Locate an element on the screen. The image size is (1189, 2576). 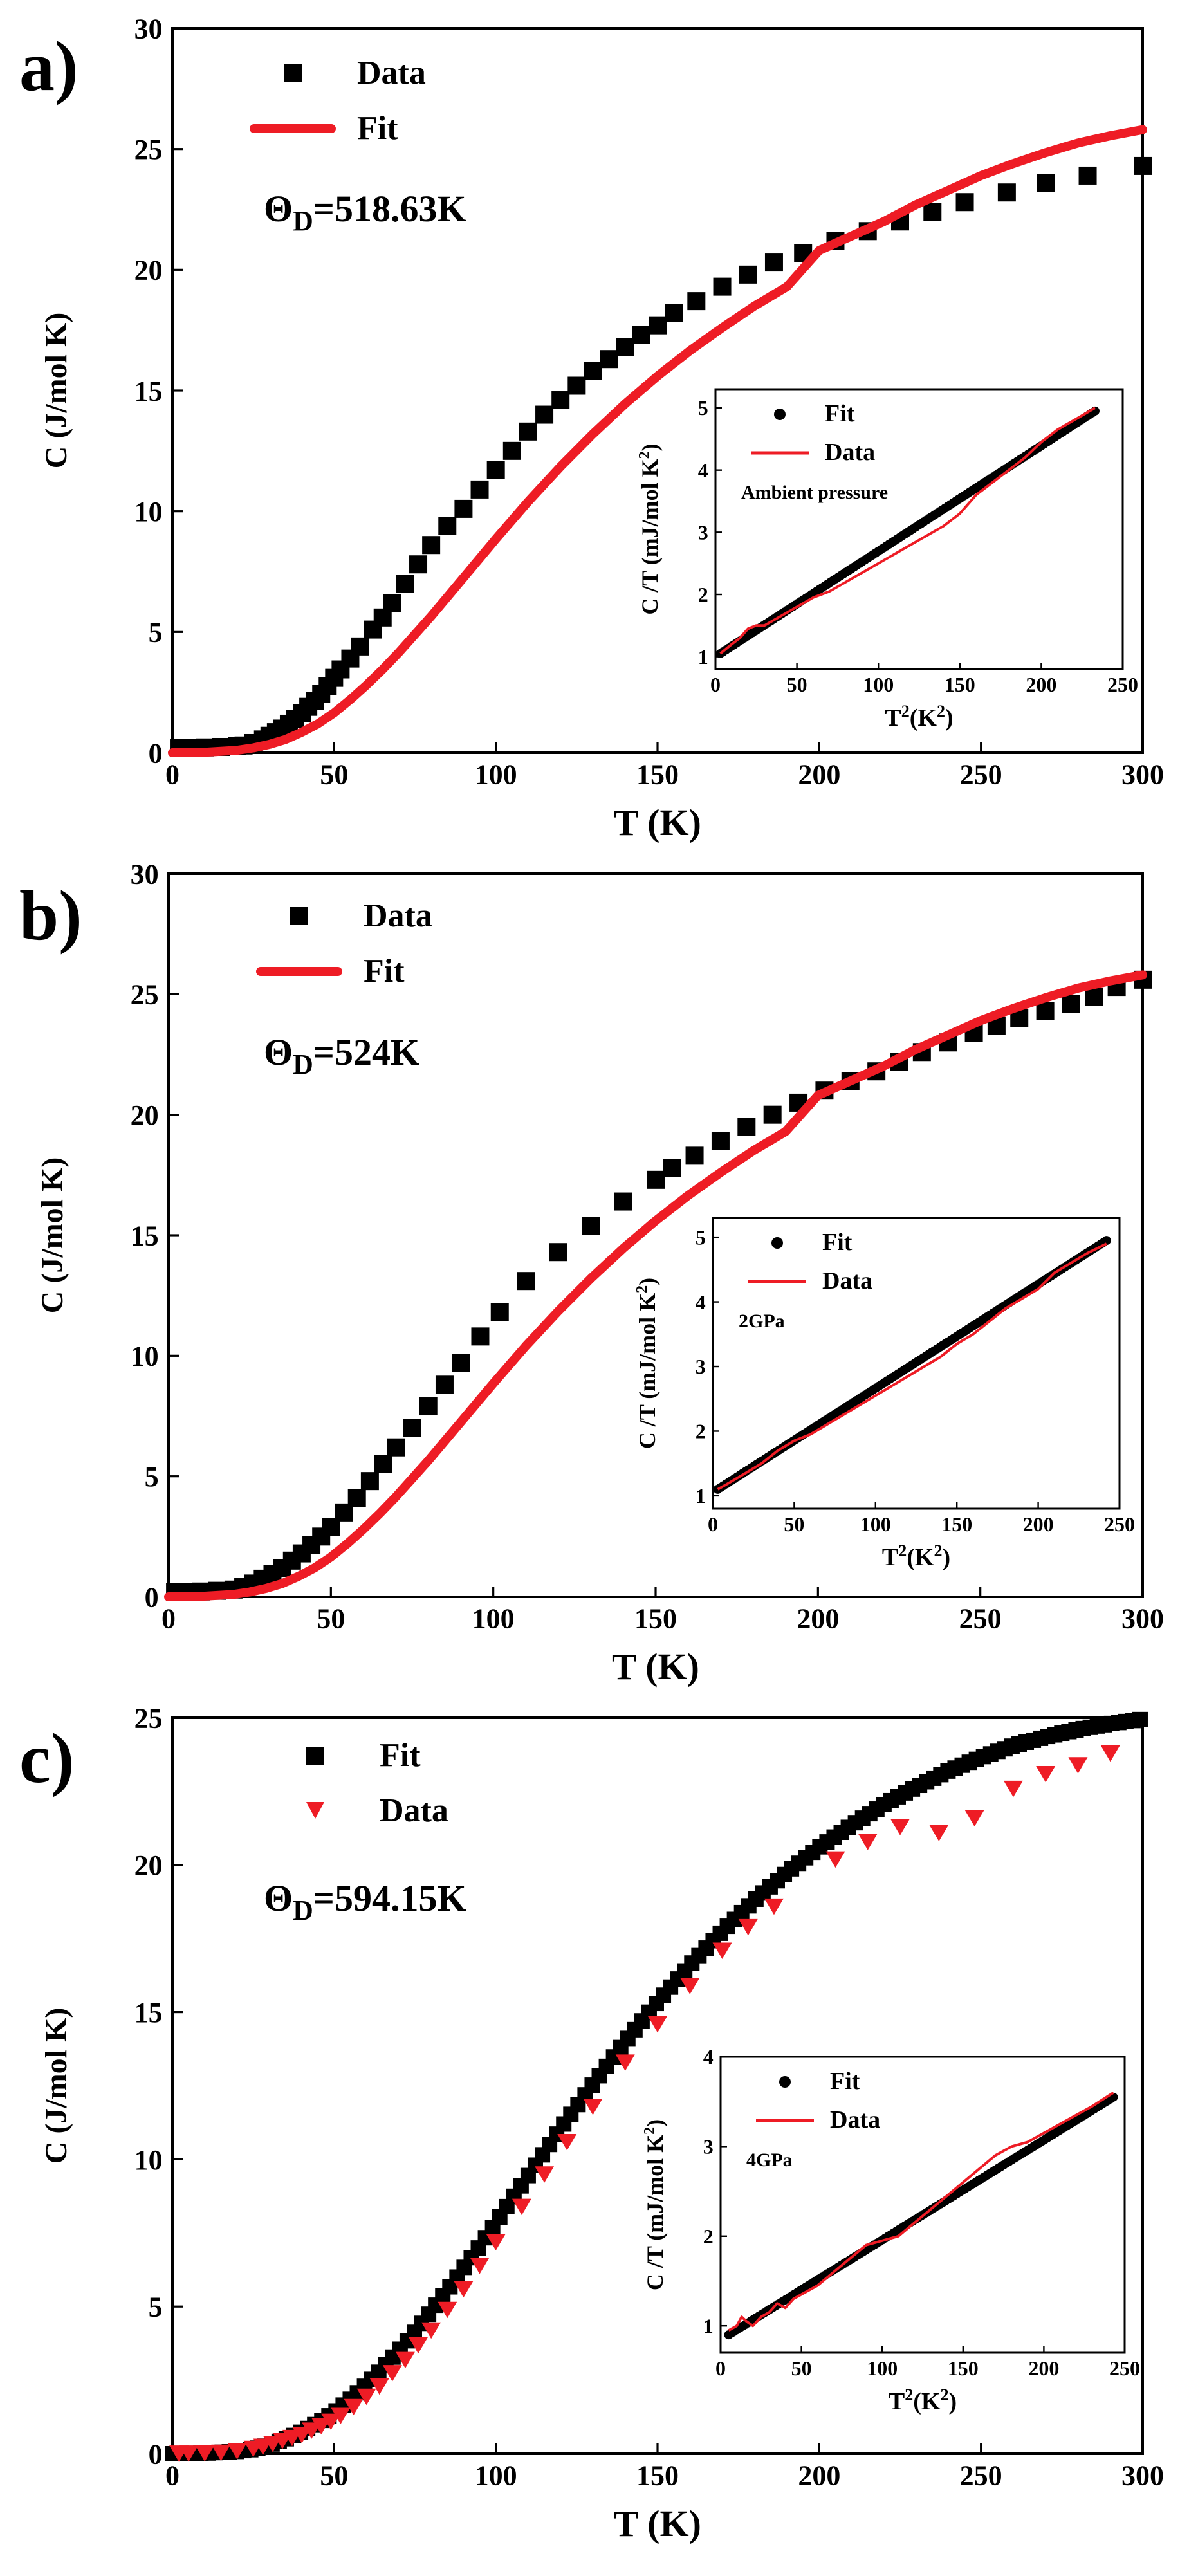
inset-ylabel-sup: 2 is located at coordinates (642, 1289).